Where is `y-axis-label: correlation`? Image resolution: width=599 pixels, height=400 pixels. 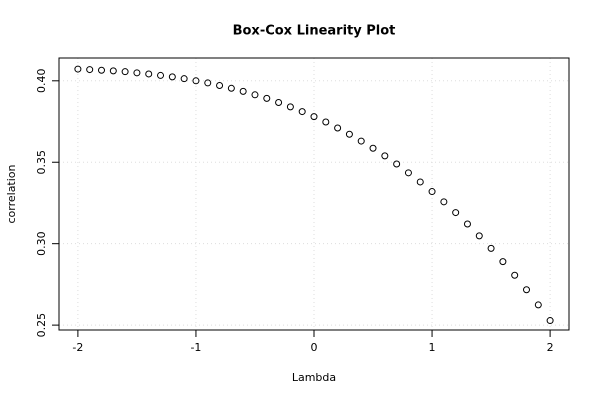
y-axis-label: correlation is located at coordinates (11, 193).